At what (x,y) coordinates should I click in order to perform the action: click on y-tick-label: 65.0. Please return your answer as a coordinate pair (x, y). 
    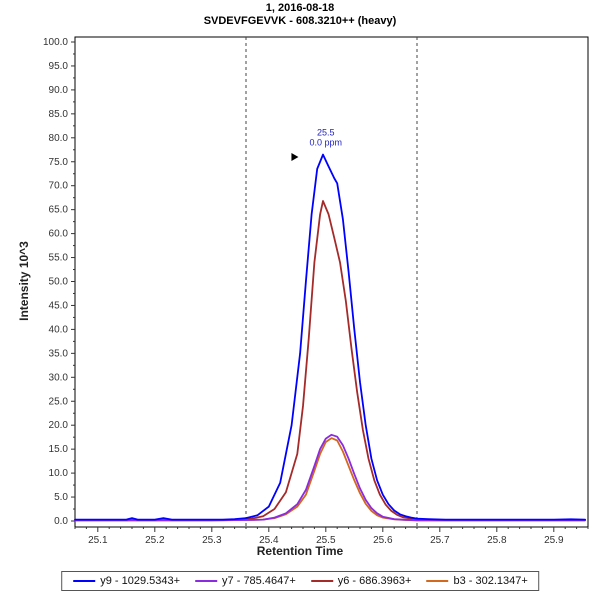
    Looking at the image, I should click on (59, 210).